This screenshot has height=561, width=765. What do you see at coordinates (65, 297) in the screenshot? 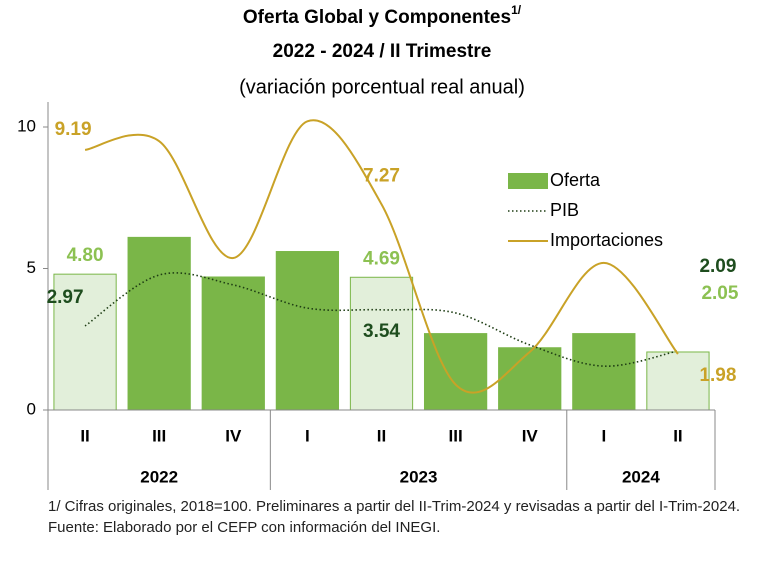
I see `data-label: 2.97` at bounding box center [65, 297].